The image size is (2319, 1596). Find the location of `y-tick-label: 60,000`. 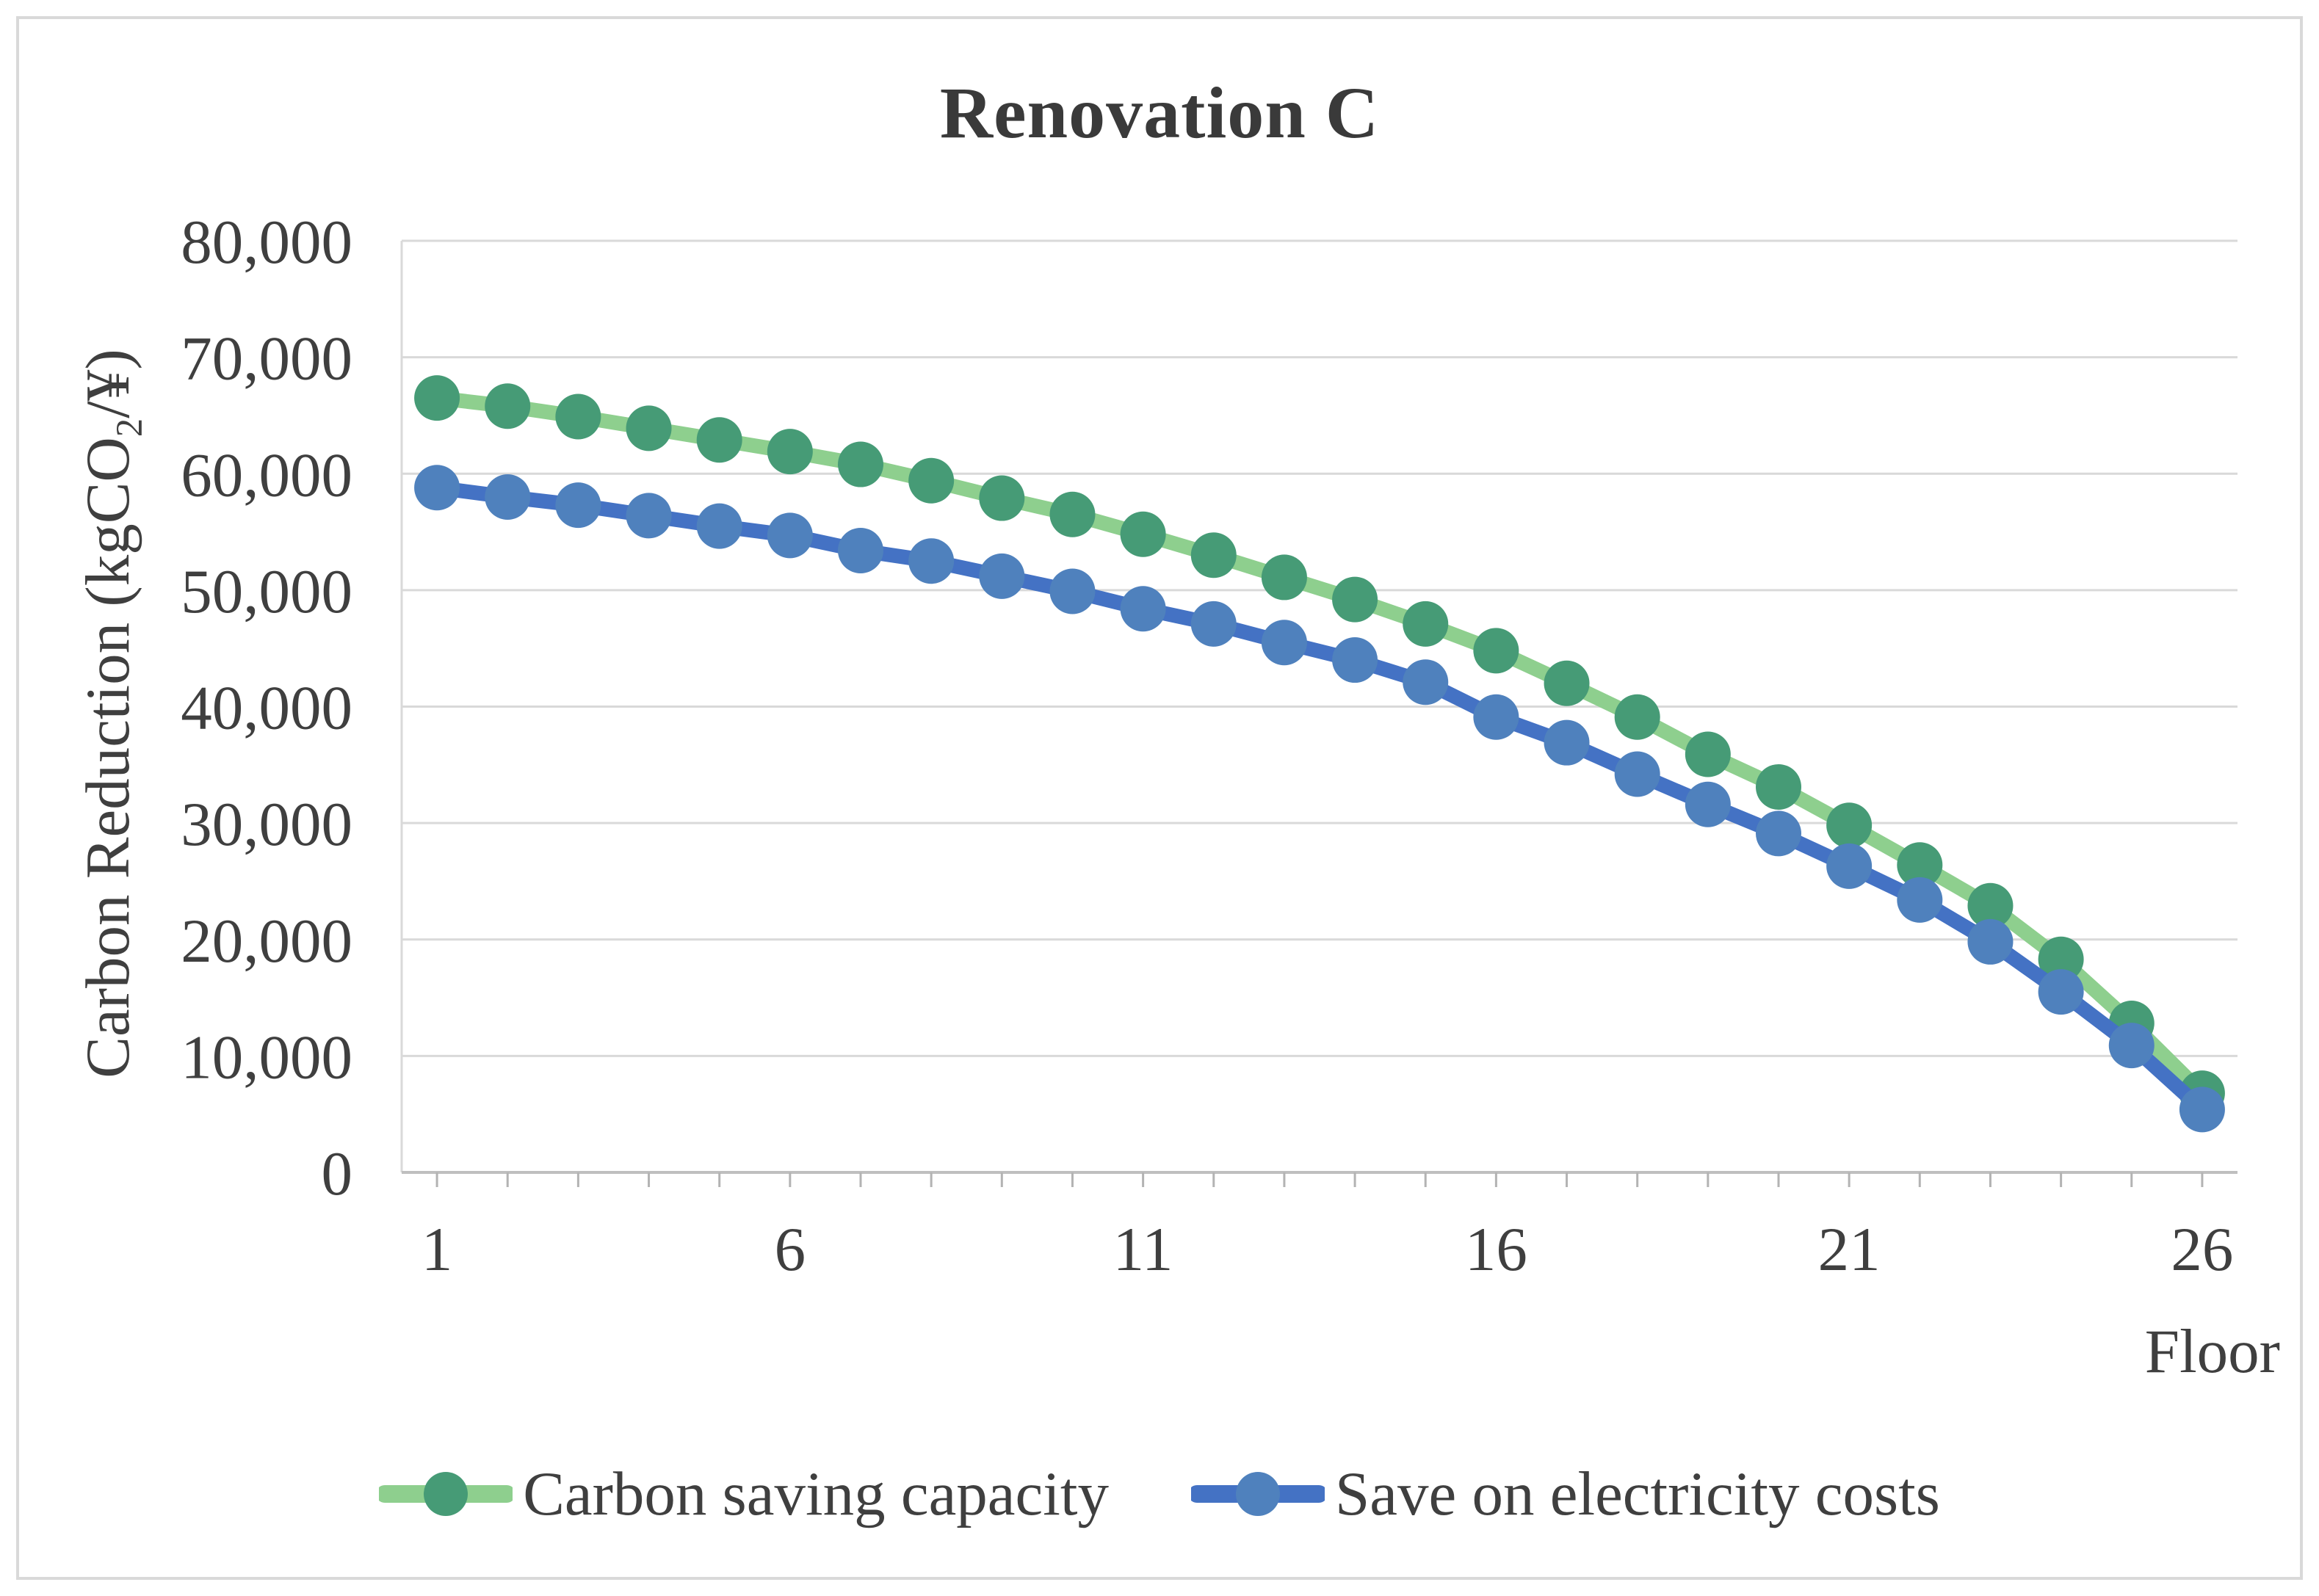

y-tick-label: 60,000 is located at coordinates (266, 475).